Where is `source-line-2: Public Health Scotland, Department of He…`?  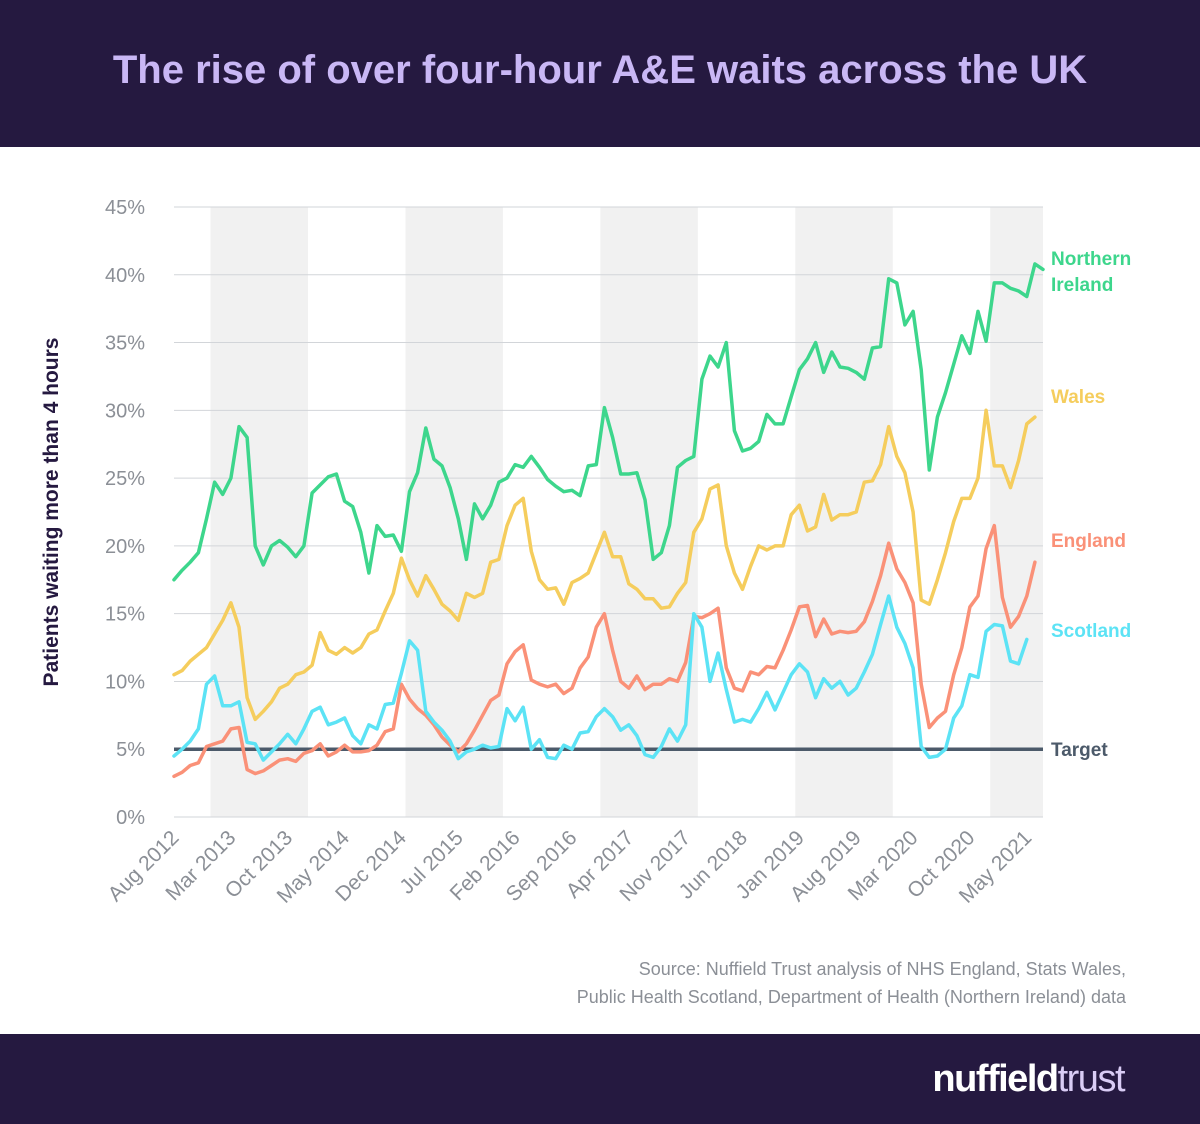
source-line-2: Public Health Scotland, Department of He… is located at coordinates (851, 997).